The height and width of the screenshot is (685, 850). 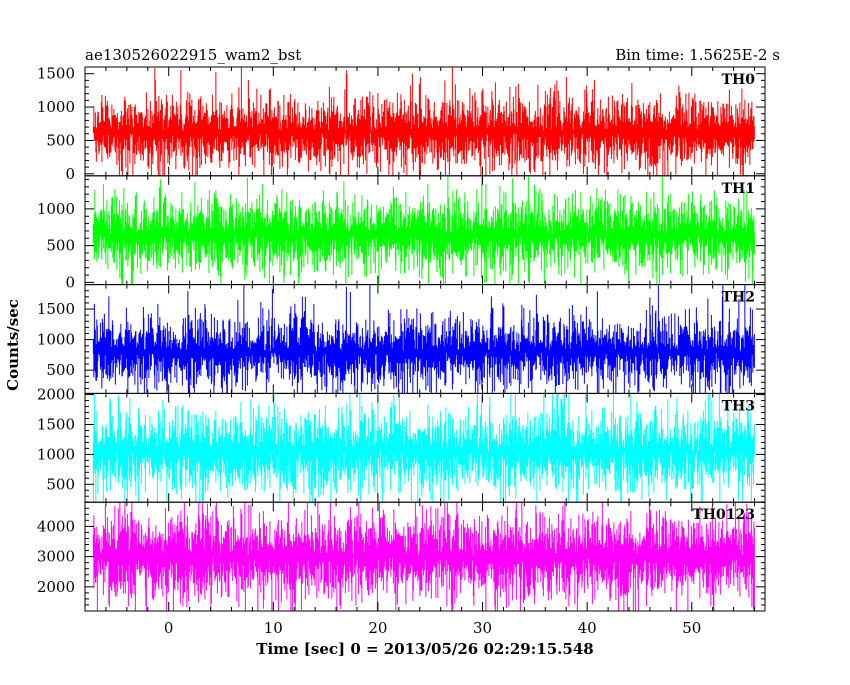 What do you see at coordinates (697, 55) in the screenshot?
I see `chart-title-right: Bin time: 1.5625E-2 s` at bounding box center [697, 55].